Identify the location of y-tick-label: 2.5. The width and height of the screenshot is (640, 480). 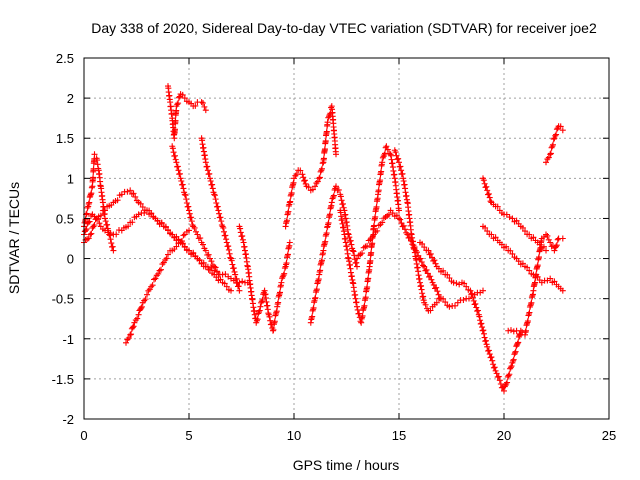
(65, 58).